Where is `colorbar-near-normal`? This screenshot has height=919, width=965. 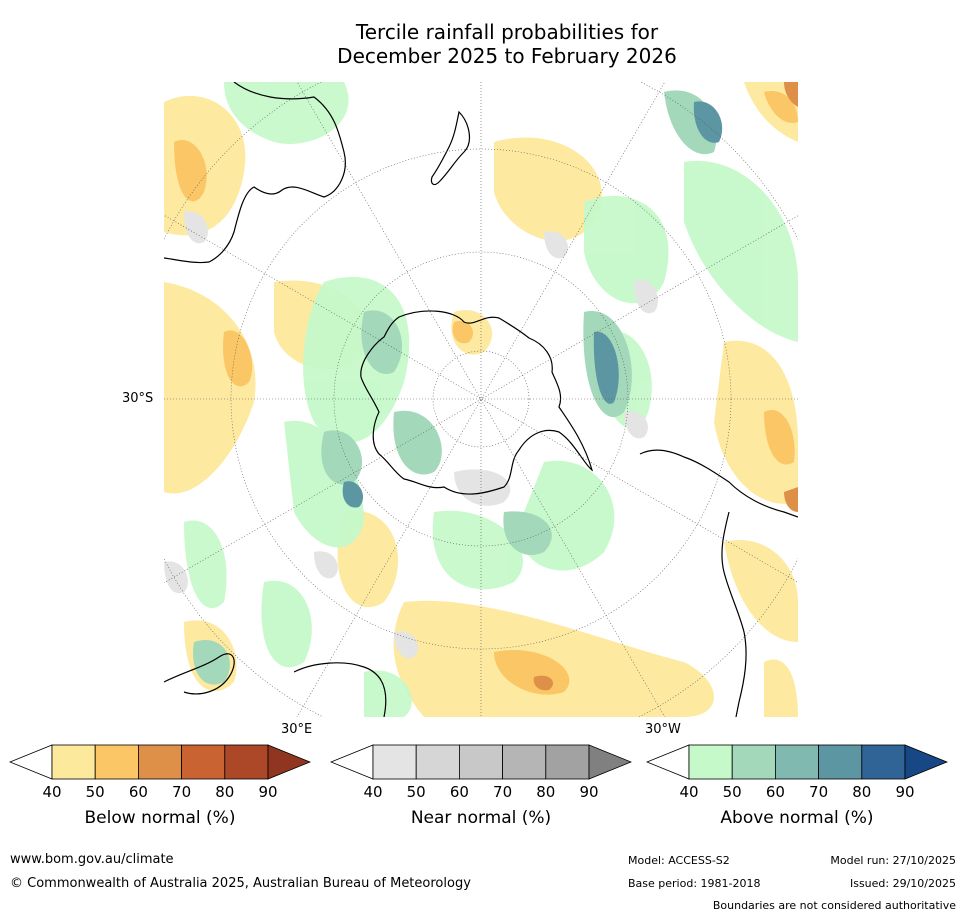 colorbar-near-normal is located at coordinates (481, 762).